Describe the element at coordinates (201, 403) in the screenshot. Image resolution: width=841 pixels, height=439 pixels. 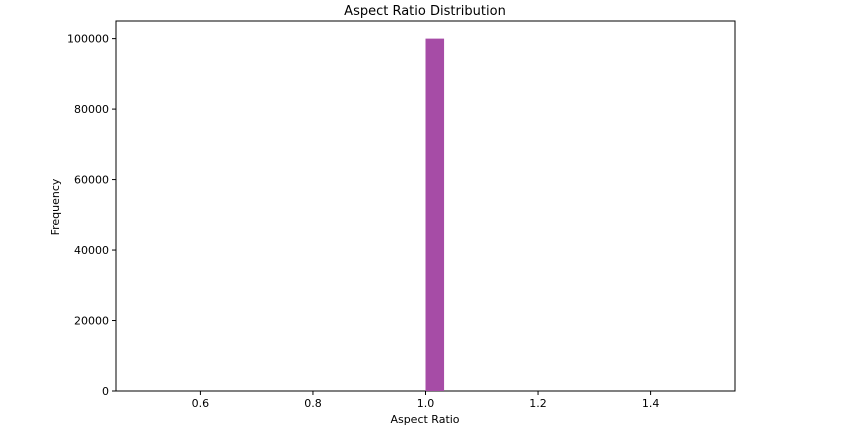
I see `x-tick-label: 0.6` at that location.